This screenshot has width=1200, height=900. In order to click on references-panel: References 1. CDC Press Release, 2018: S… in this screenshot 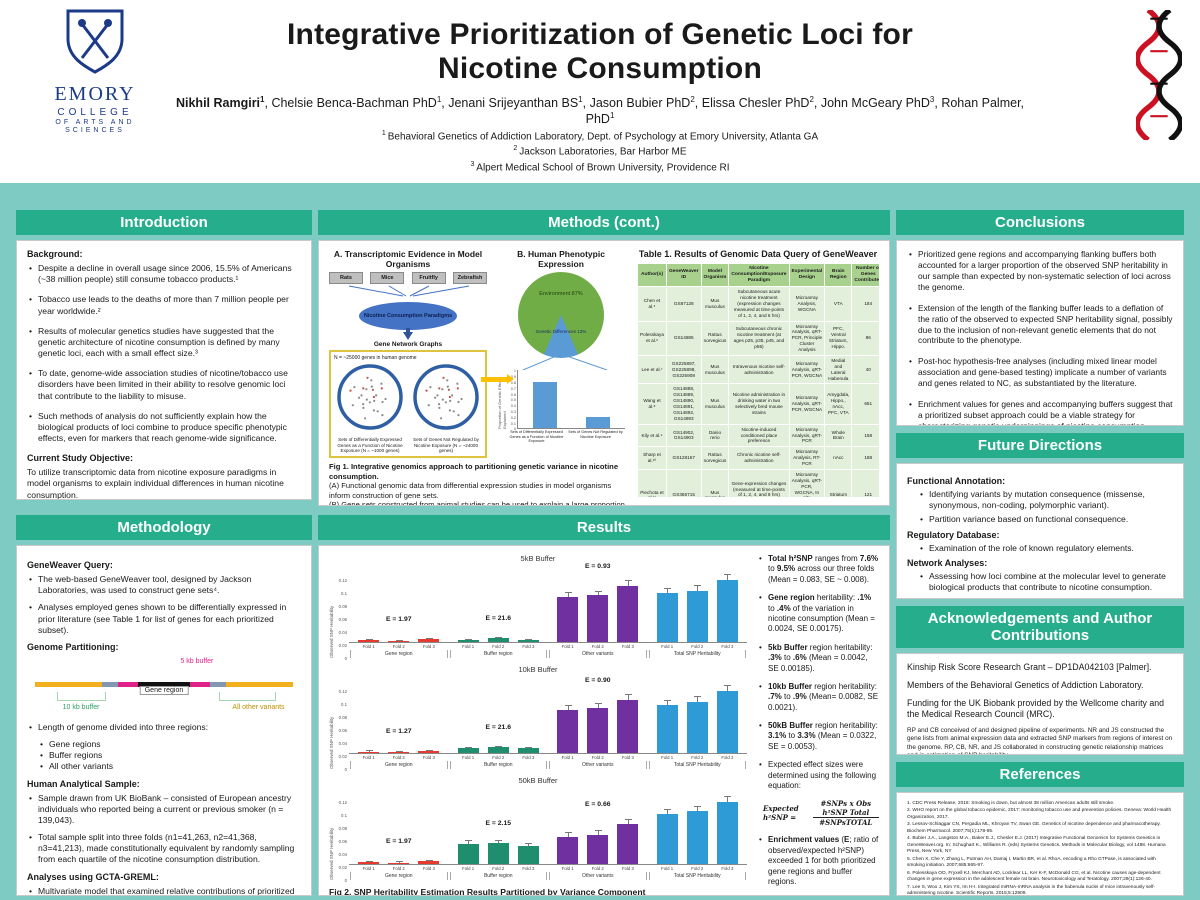, I will do `click(1040, 829)`.